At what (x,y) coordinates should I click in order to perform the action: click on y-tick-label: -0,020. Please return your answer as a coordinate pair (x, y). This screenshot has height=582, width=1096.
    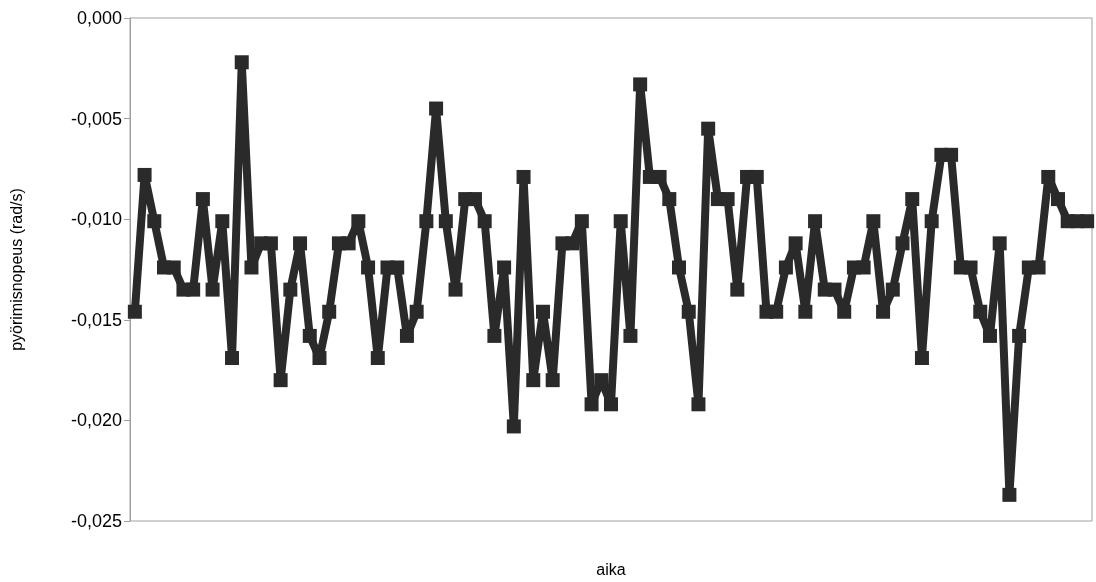
    Looking at the image, I should click on (96, 420).